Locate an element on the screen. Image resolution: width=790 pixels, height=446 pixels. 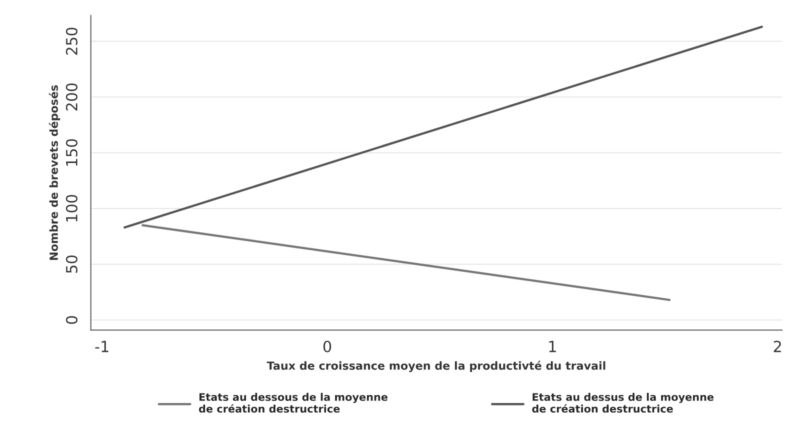
x-axis-title: Taux de croissance moyen de la productivté du travail is located at coordinates (436, 366).